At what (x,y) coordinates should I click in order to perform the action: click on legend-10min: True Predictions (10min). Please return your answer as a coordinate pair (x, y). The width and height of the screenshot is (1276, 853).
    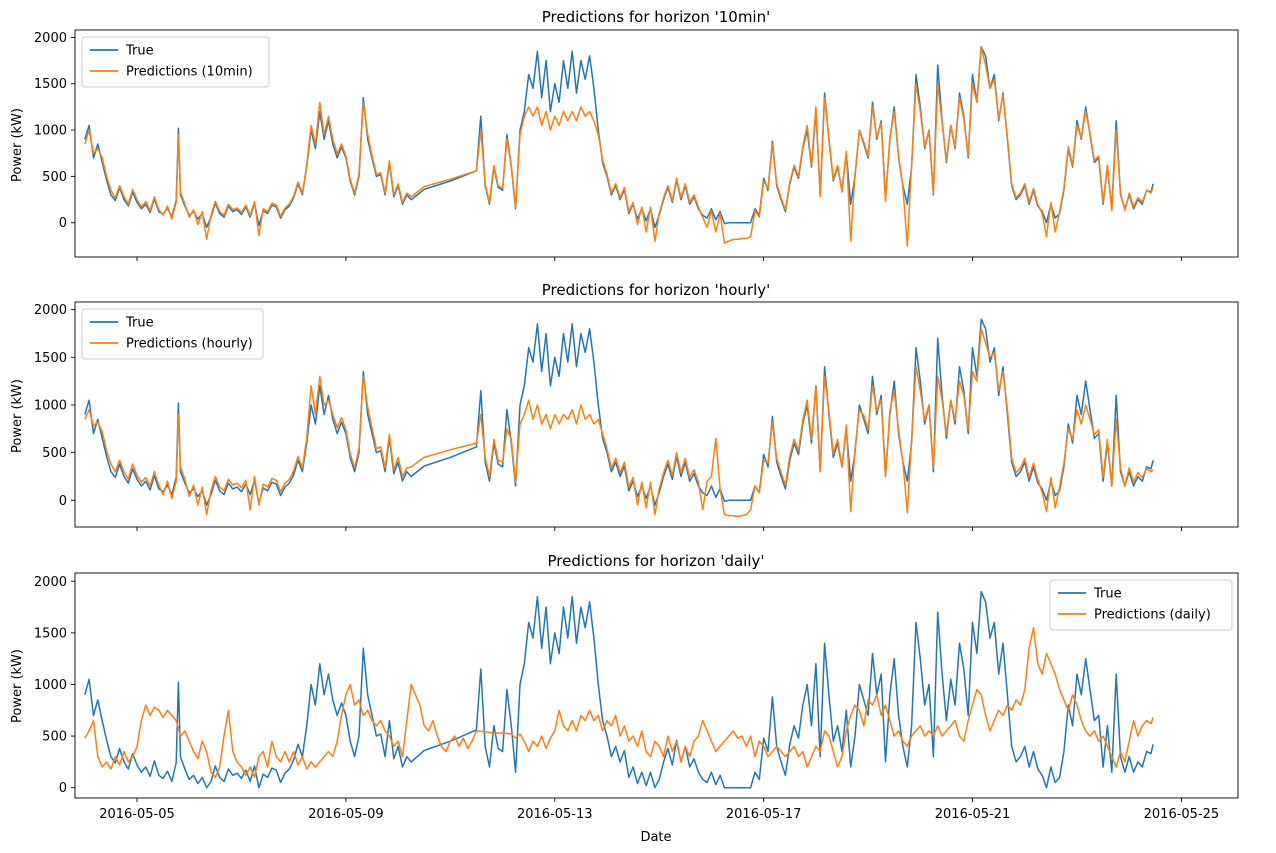
    Looking at the image, I should click on (175, 62).